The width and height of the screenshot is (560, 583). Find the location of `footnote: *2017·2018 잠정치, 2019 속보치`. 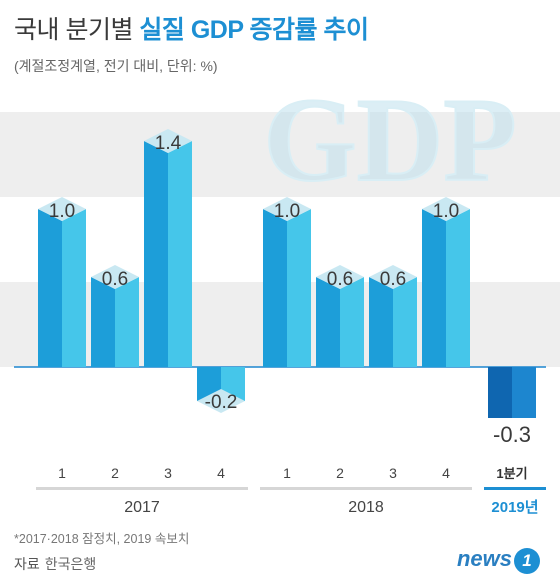

footnote: *2017·2018 잠정치, 2019 속보치 is located at coordinates (102, 539).